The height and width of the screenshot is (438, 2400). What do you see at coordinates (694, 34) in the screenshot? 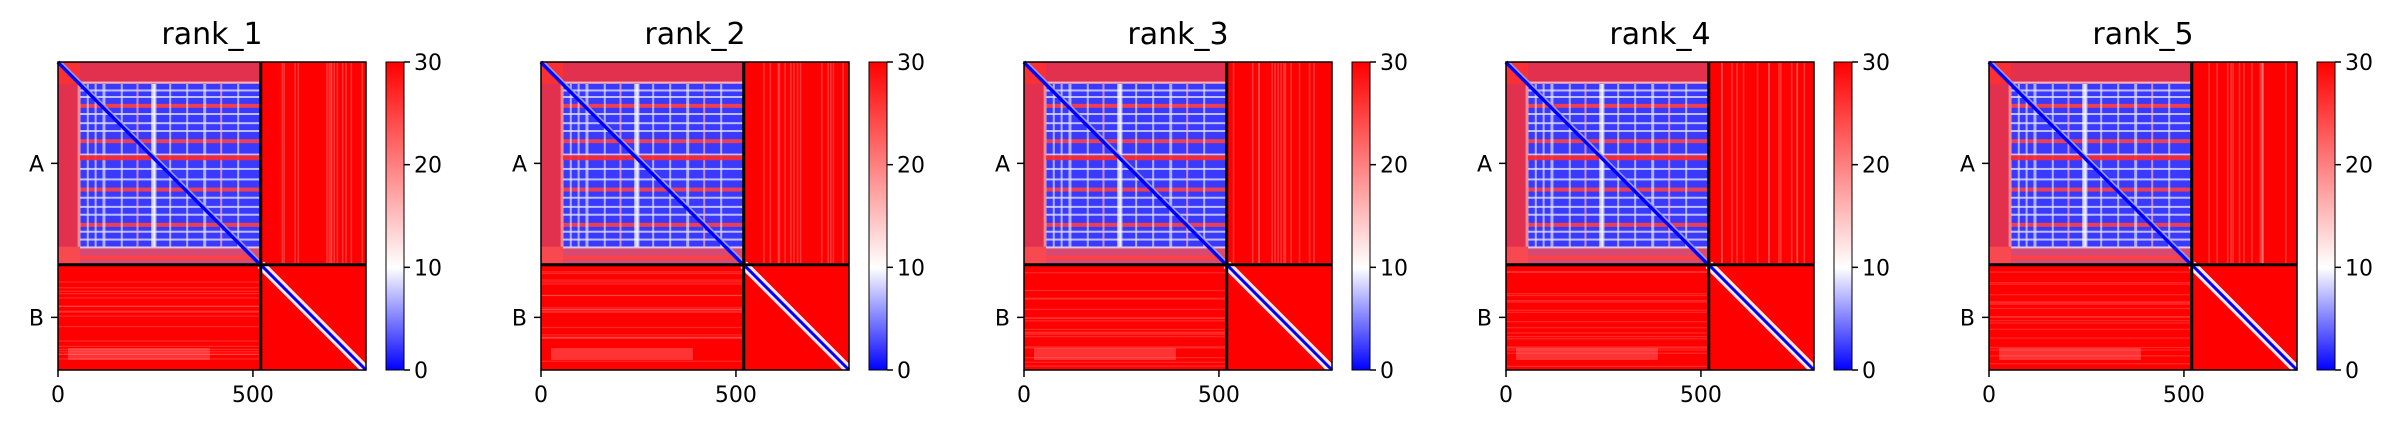
I see `panel-title: rank_2` at bounding box center [694, 34].